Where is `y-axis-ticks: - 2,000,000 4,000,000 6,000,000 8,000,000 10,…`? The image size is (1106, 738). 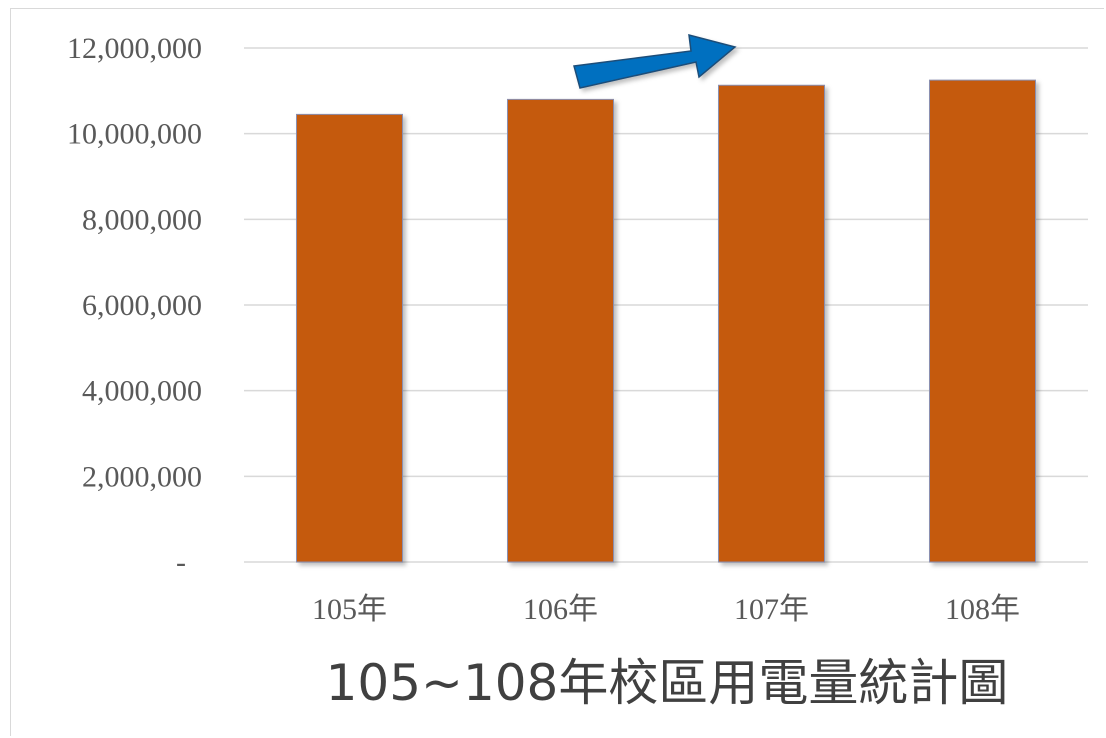 y-axis-ticks: - 2,000,000 4,000,000 6,000,000 8,000,000 10,… is located at coordinates (134, 305).